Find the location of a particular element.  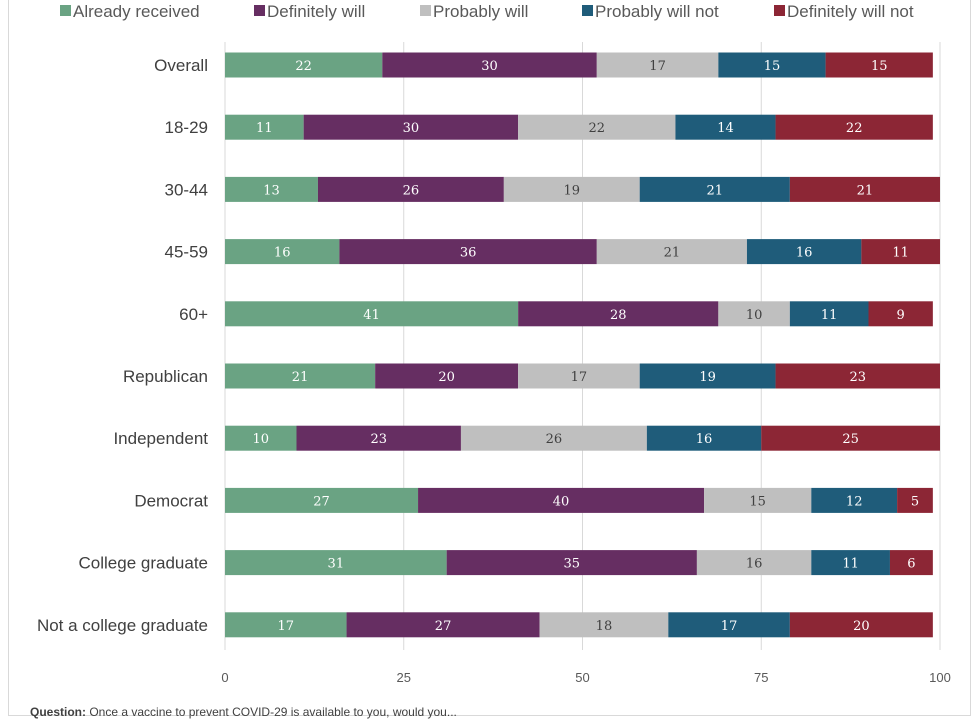

data-label: 25 is located at coordinates (850, 439).